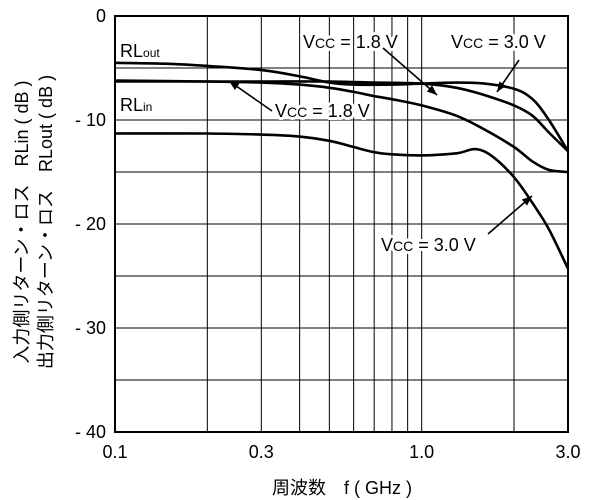 The height and width of the screenshot is (500, 594). What do you see at coordinates (261, 452) in the screenshot?
I see `x-tick-label: 0.3` at bounding box center [261, 452].